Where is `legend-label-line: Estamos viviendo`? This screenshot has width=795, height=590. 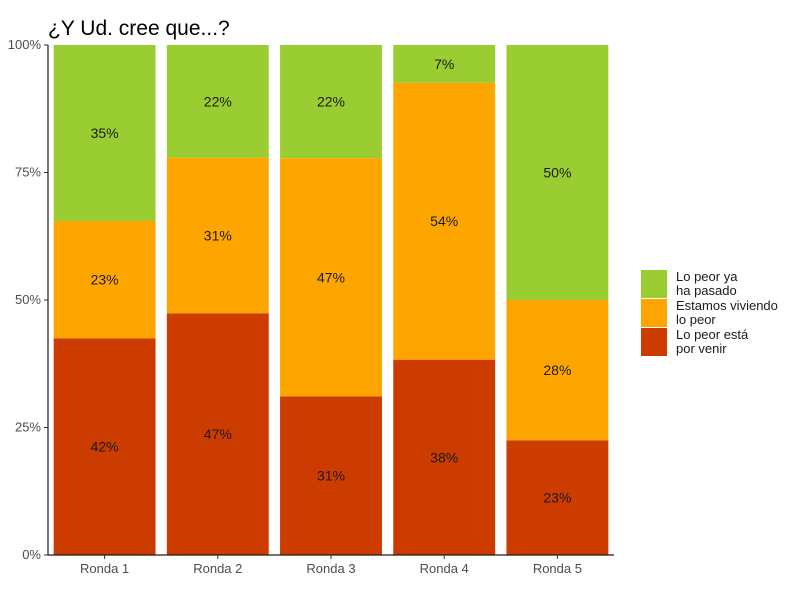
legend-label-line: Estamos viviendo is located at coordinates (727, 305).